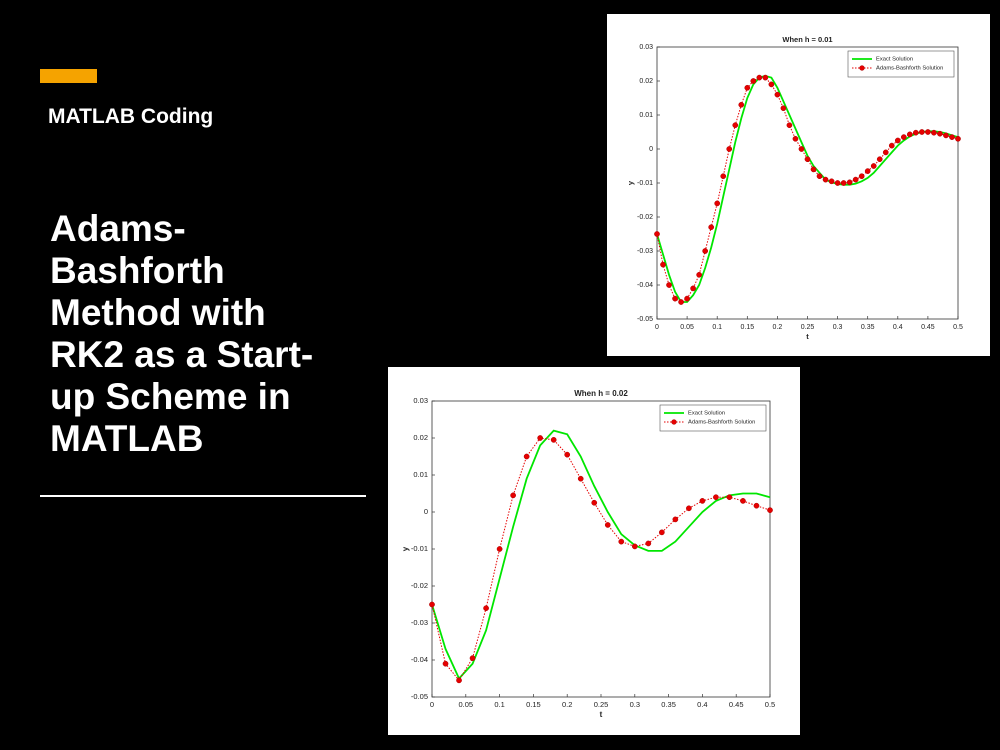  Describe the element at coordinates (651, 149) in the screenshot. I see `y-tick-label: 0` at that location.